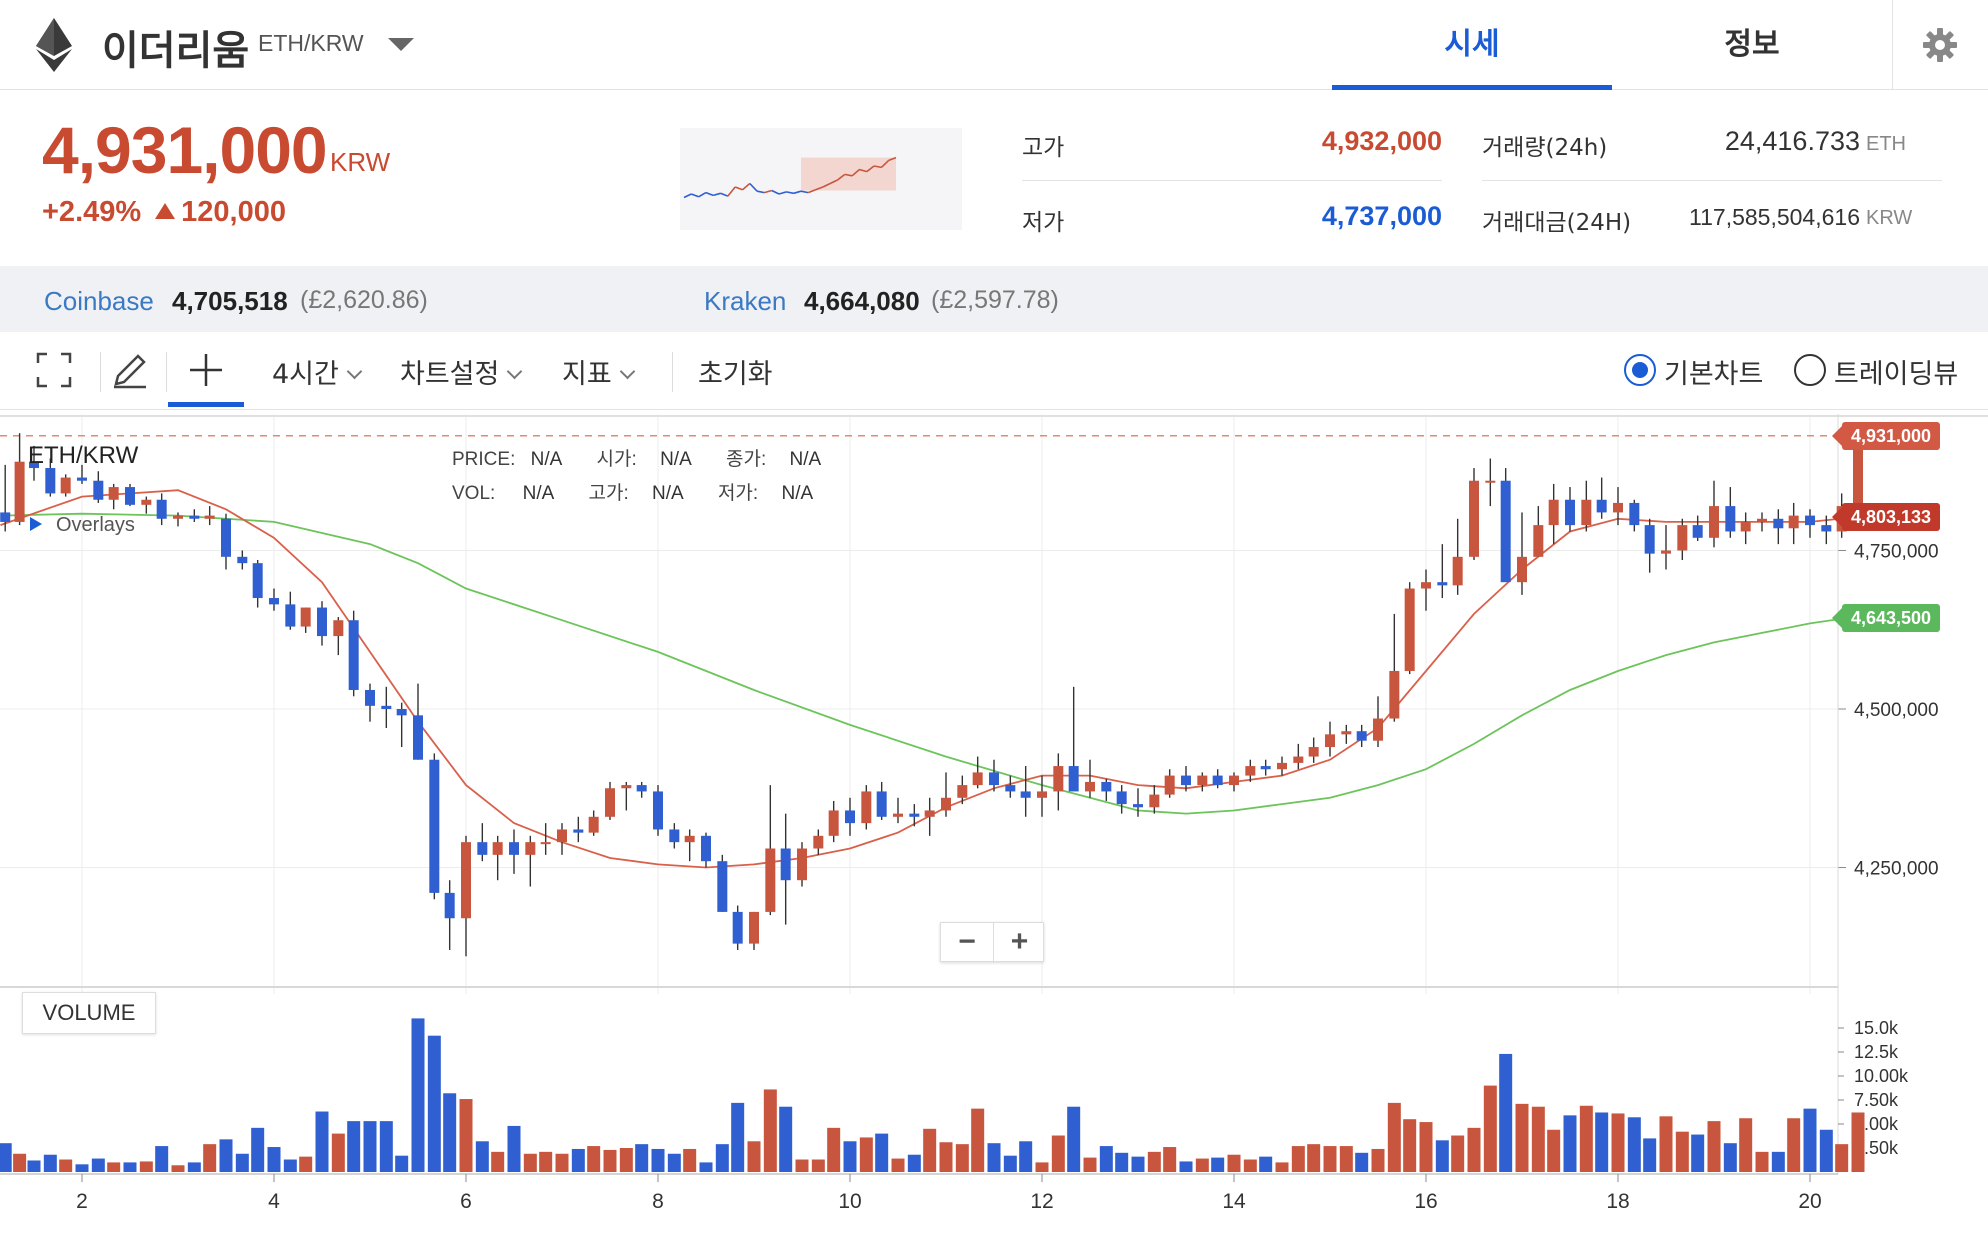 Image resolution: width=1988 pixels, height=1238 pixels. I want to click on x-tick-label: 2, so click(82, 1201).